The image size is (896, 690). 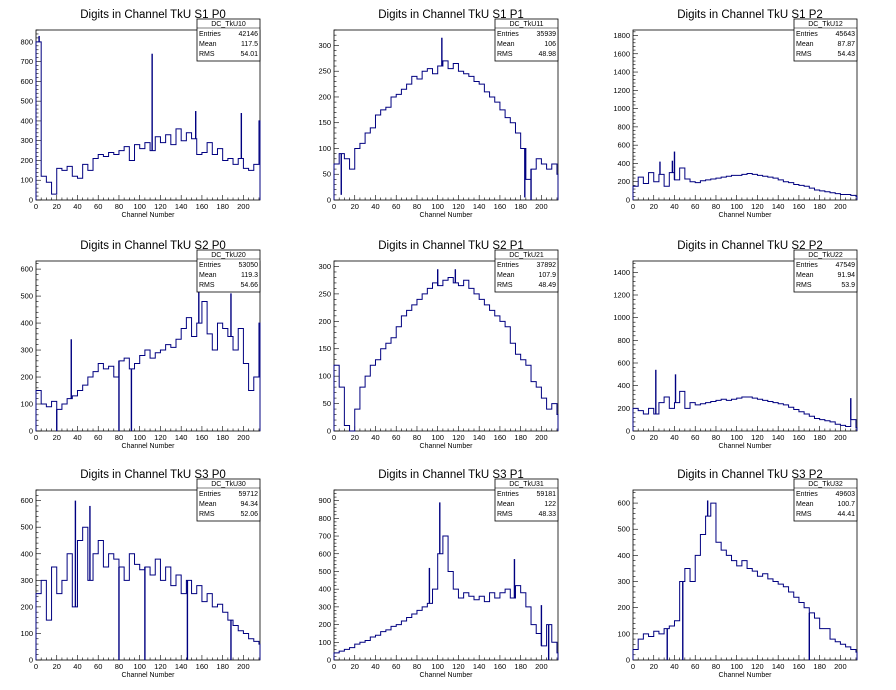 What do you see at coordinates (621, 108) in the screenshot?
I see `y-tick-label: 1000` at bounding box center [621, 108].